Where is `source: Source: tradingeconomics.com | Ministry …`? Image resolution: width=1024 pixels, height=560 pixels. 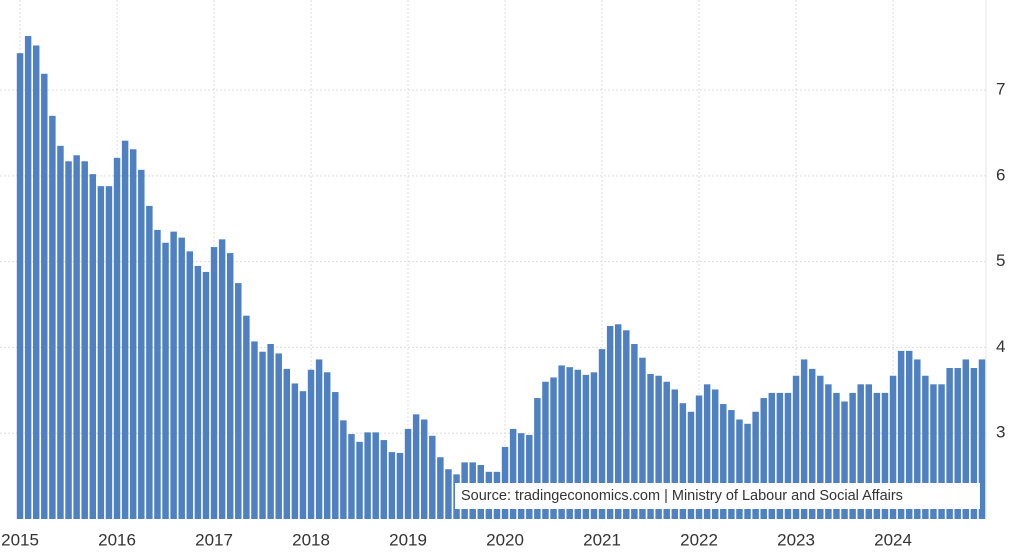 source: Source: tradingeconomics.com | Ministry … is located at coordinates (682, 496).